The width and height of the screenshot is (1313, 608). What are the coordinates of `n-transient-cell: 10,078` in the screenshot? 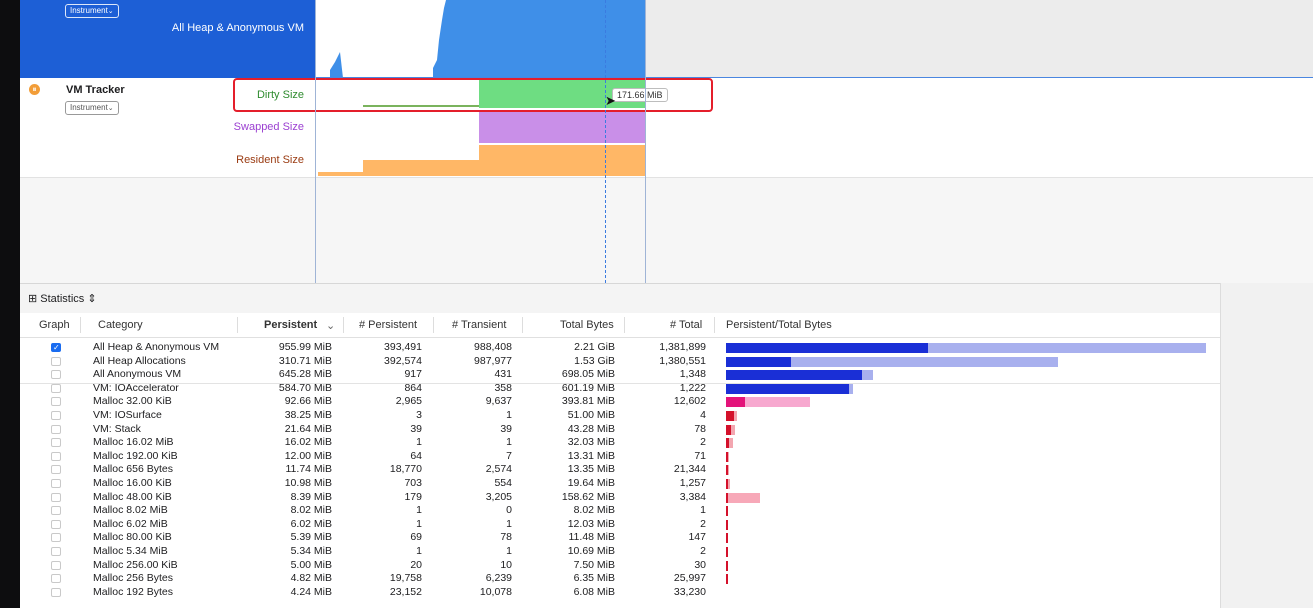 It's located at (495, 591).